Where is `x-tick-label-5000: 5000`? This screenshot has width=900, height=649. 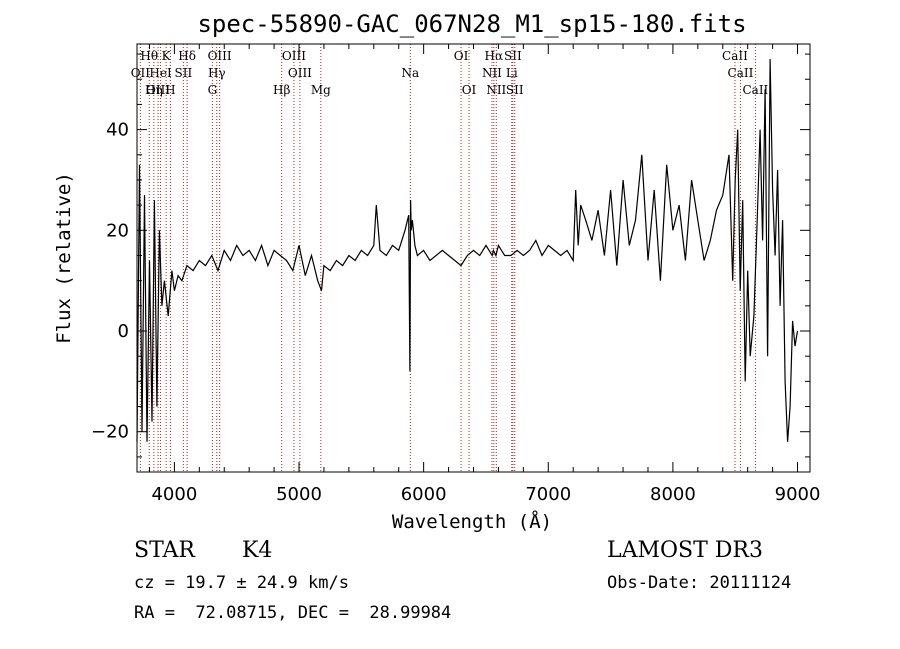 x-tick-label-5000: 5000 is located at coordinates (299, 494).